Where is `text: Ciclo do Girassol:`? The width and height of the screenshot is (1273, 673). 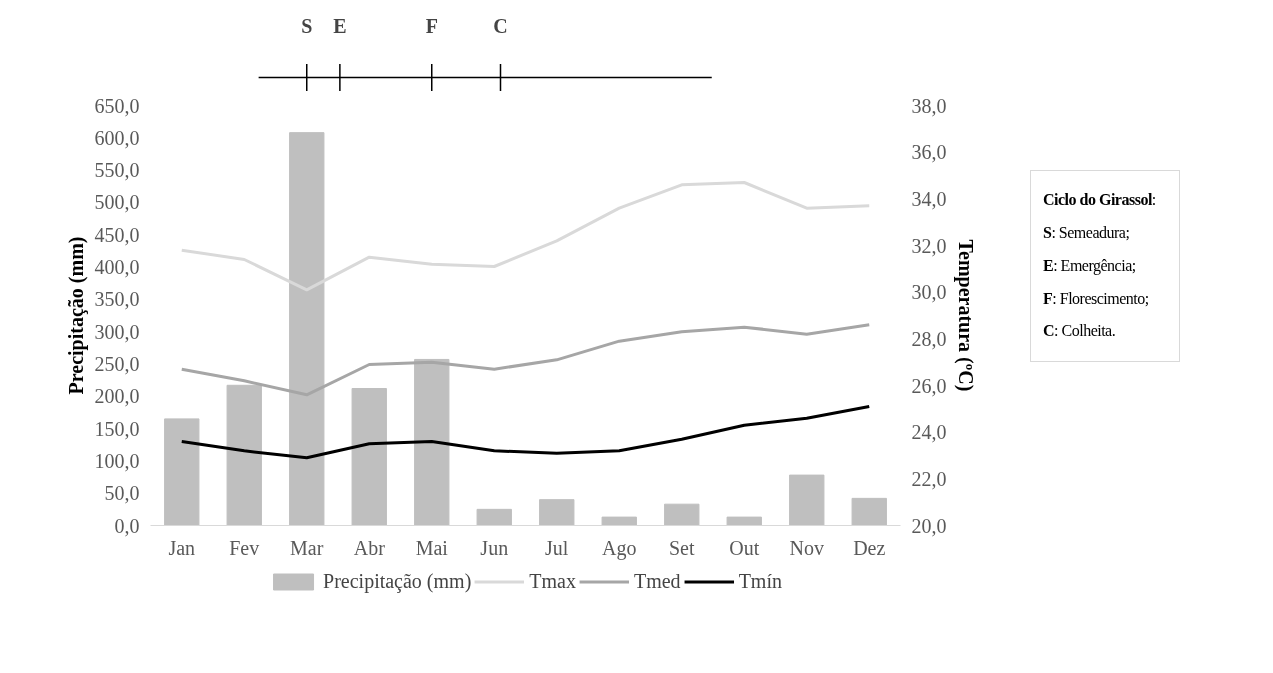 text: Ciclo do Girassol: is located at coordinates (1100, 200).